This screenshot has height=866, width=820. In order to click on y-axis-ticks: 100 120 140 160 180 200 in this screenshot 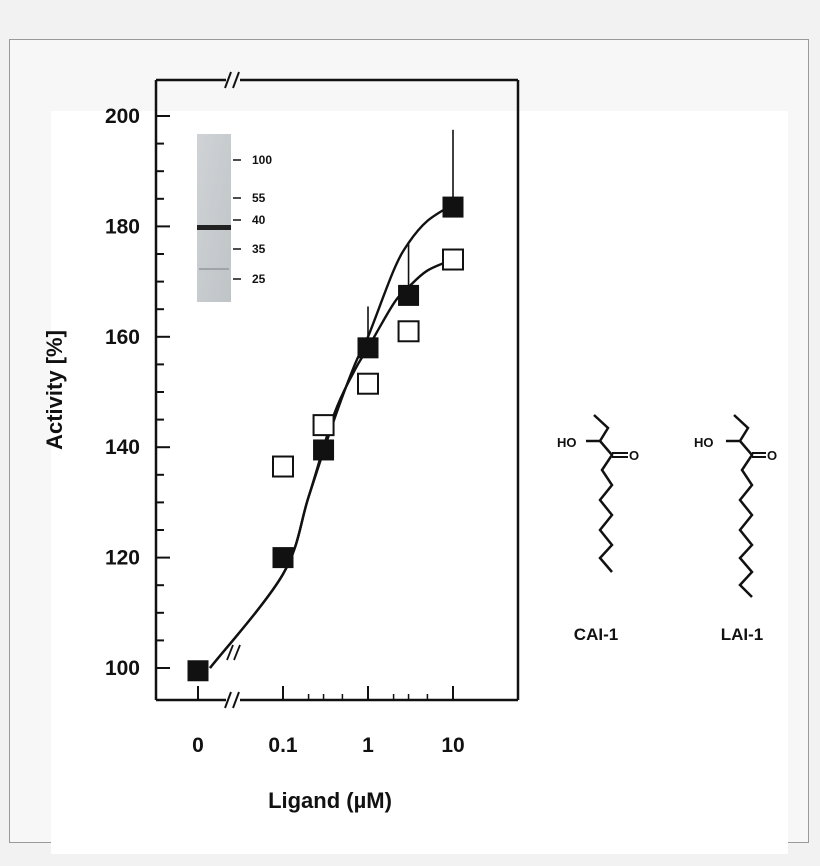, I will do `click(137, 392)`.